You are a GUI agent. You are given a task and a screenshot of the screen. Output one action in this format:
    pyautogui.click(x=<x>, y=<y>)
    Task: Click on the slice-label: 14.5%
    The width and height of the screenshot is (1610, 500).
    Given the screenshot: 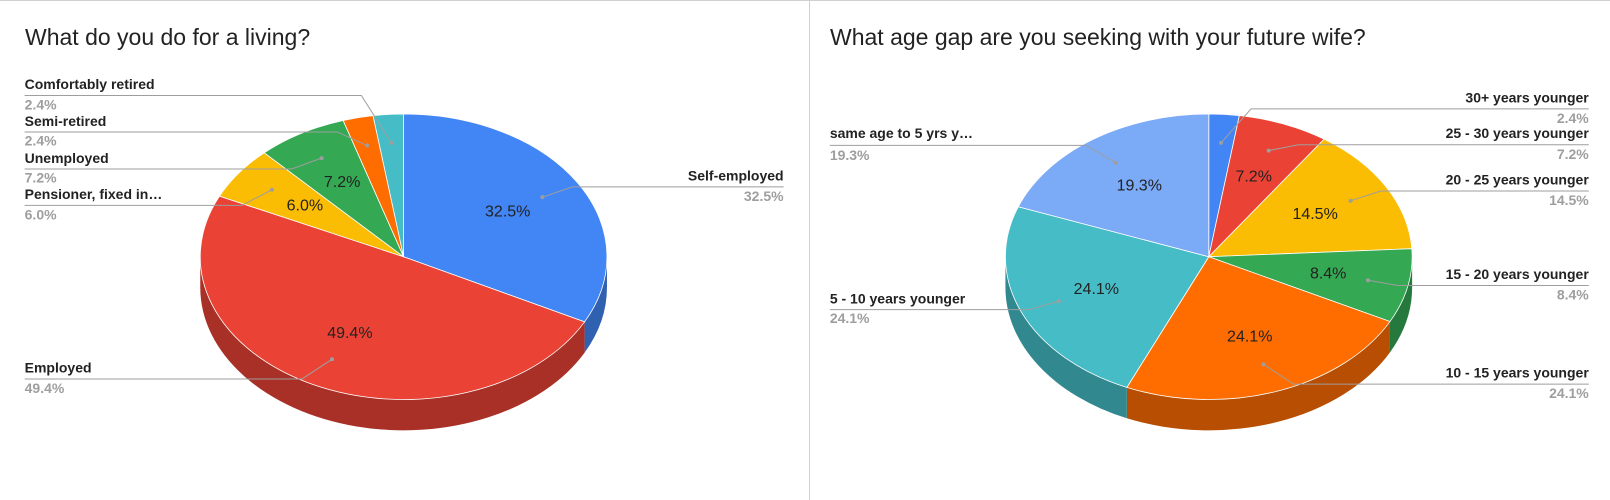 What is the action you would take?
    pyautogui.click(x=1314, y=214)
    